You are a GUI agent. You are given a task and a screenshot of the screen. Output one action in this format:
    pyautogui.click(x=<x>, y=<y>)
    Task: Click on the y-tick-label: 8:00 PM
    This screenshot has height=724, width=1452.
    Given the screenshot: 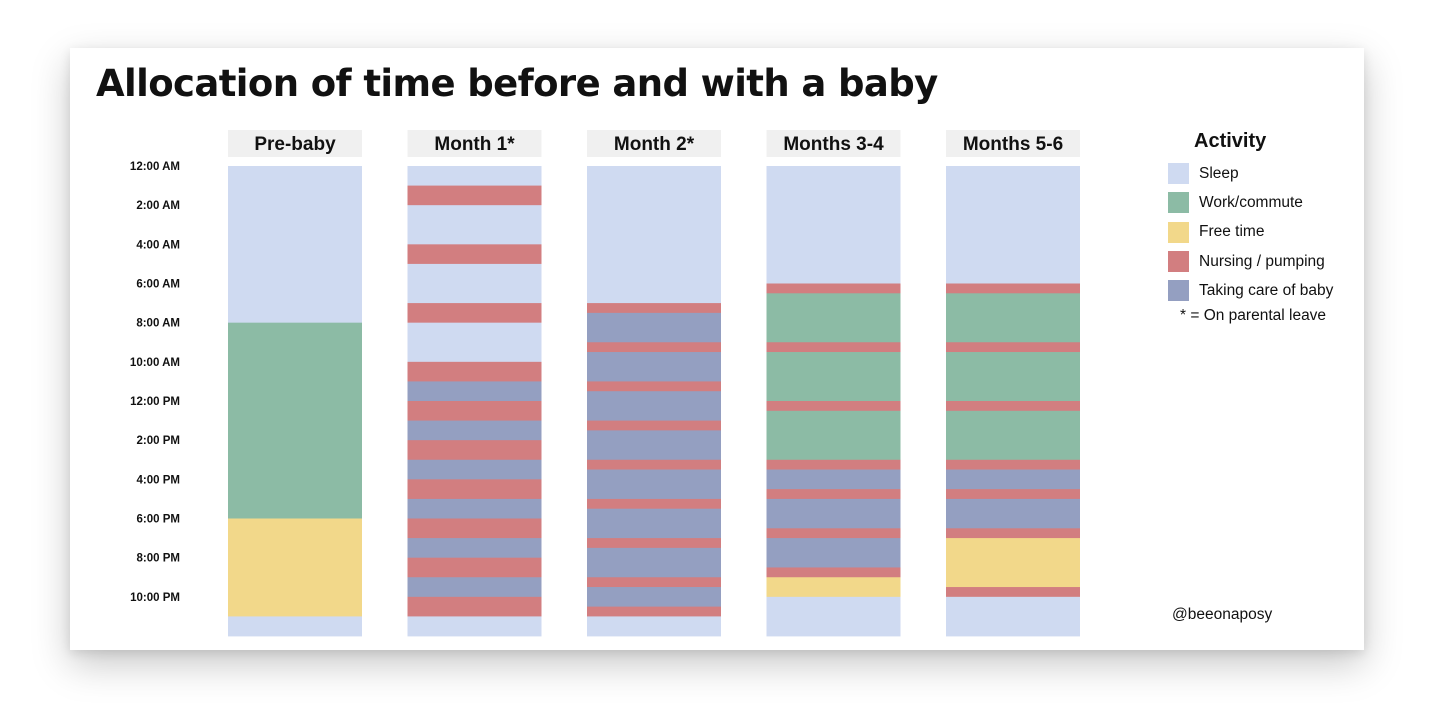 What is the action you would take?
    pyautogui.click(x=158, y=559)
    